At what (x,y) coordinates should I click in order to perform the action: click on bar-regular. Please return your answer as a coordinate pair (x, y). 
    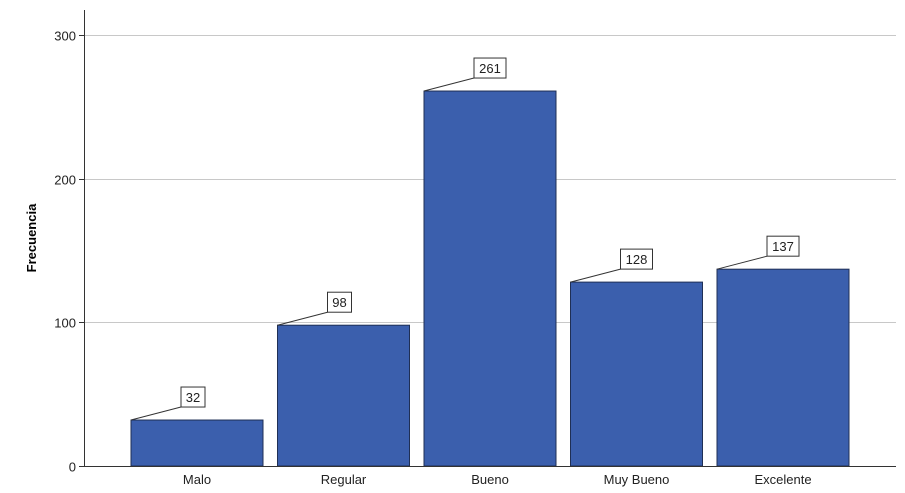
    Looking at the image, I should click on (343, 395).